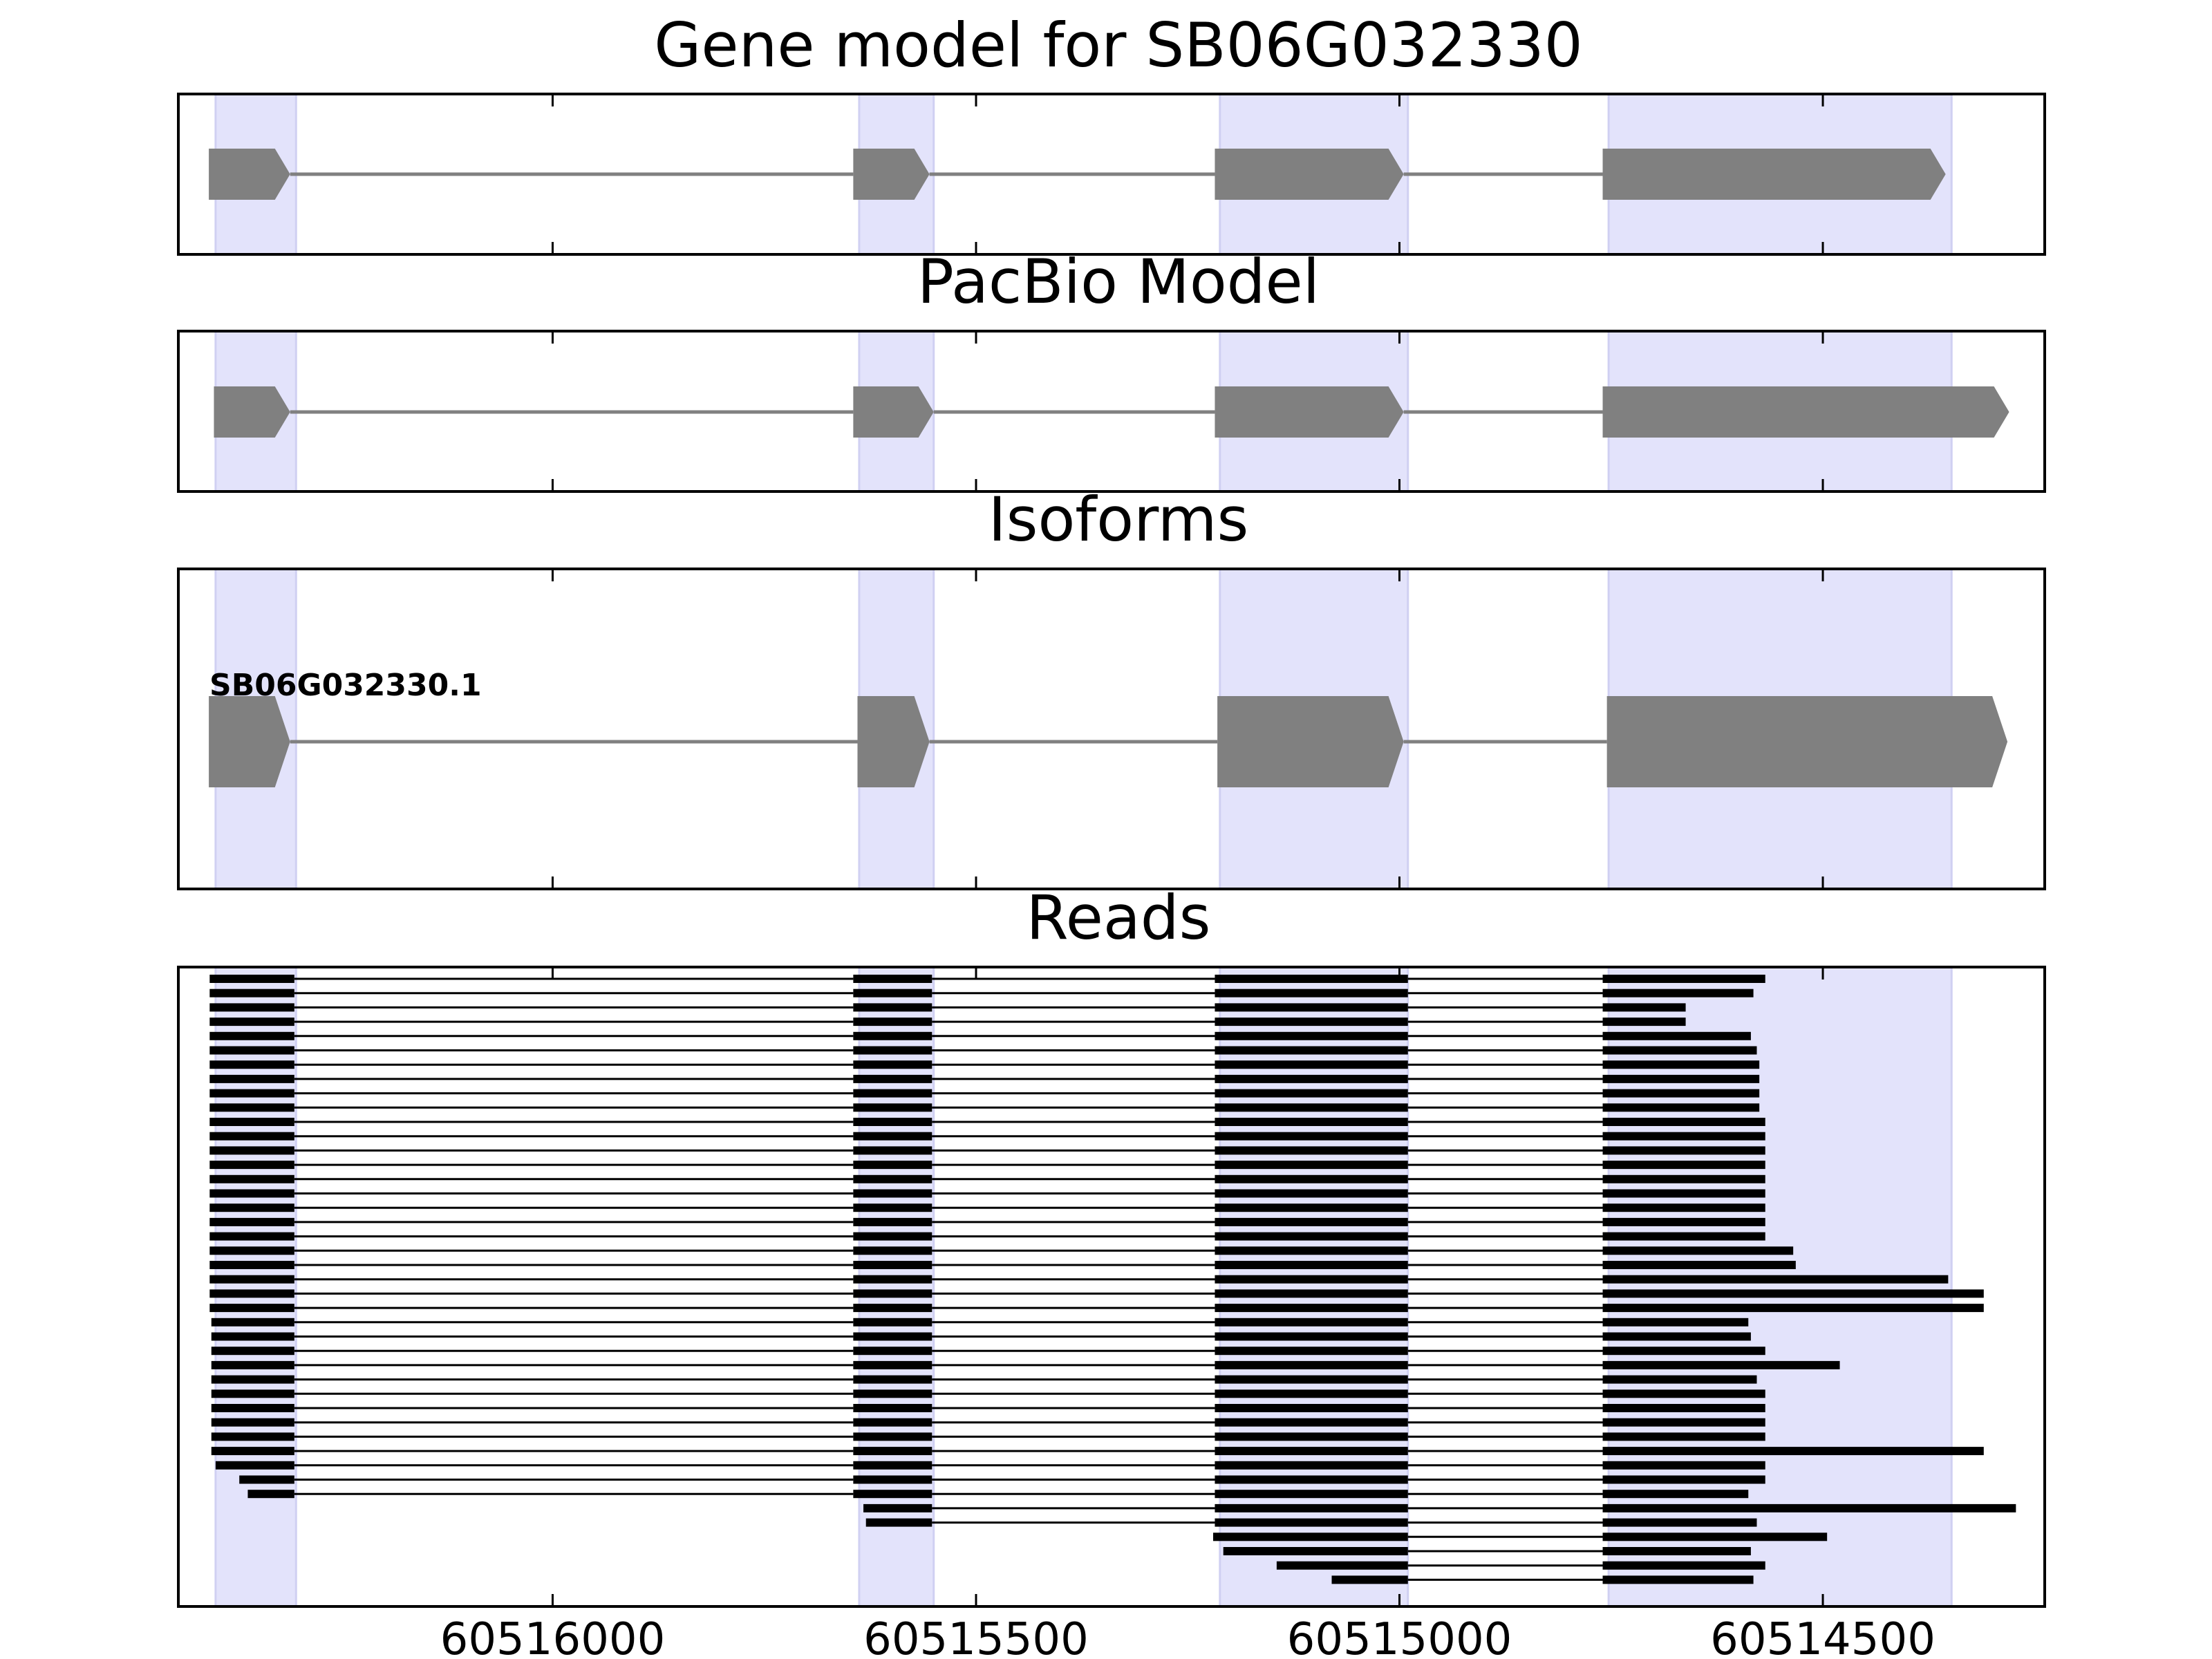 The image size is (2212, 1659). Describe the element at coordinates (976, 1637) in the screenshot. I see `tick-label: 60515500` at that location.